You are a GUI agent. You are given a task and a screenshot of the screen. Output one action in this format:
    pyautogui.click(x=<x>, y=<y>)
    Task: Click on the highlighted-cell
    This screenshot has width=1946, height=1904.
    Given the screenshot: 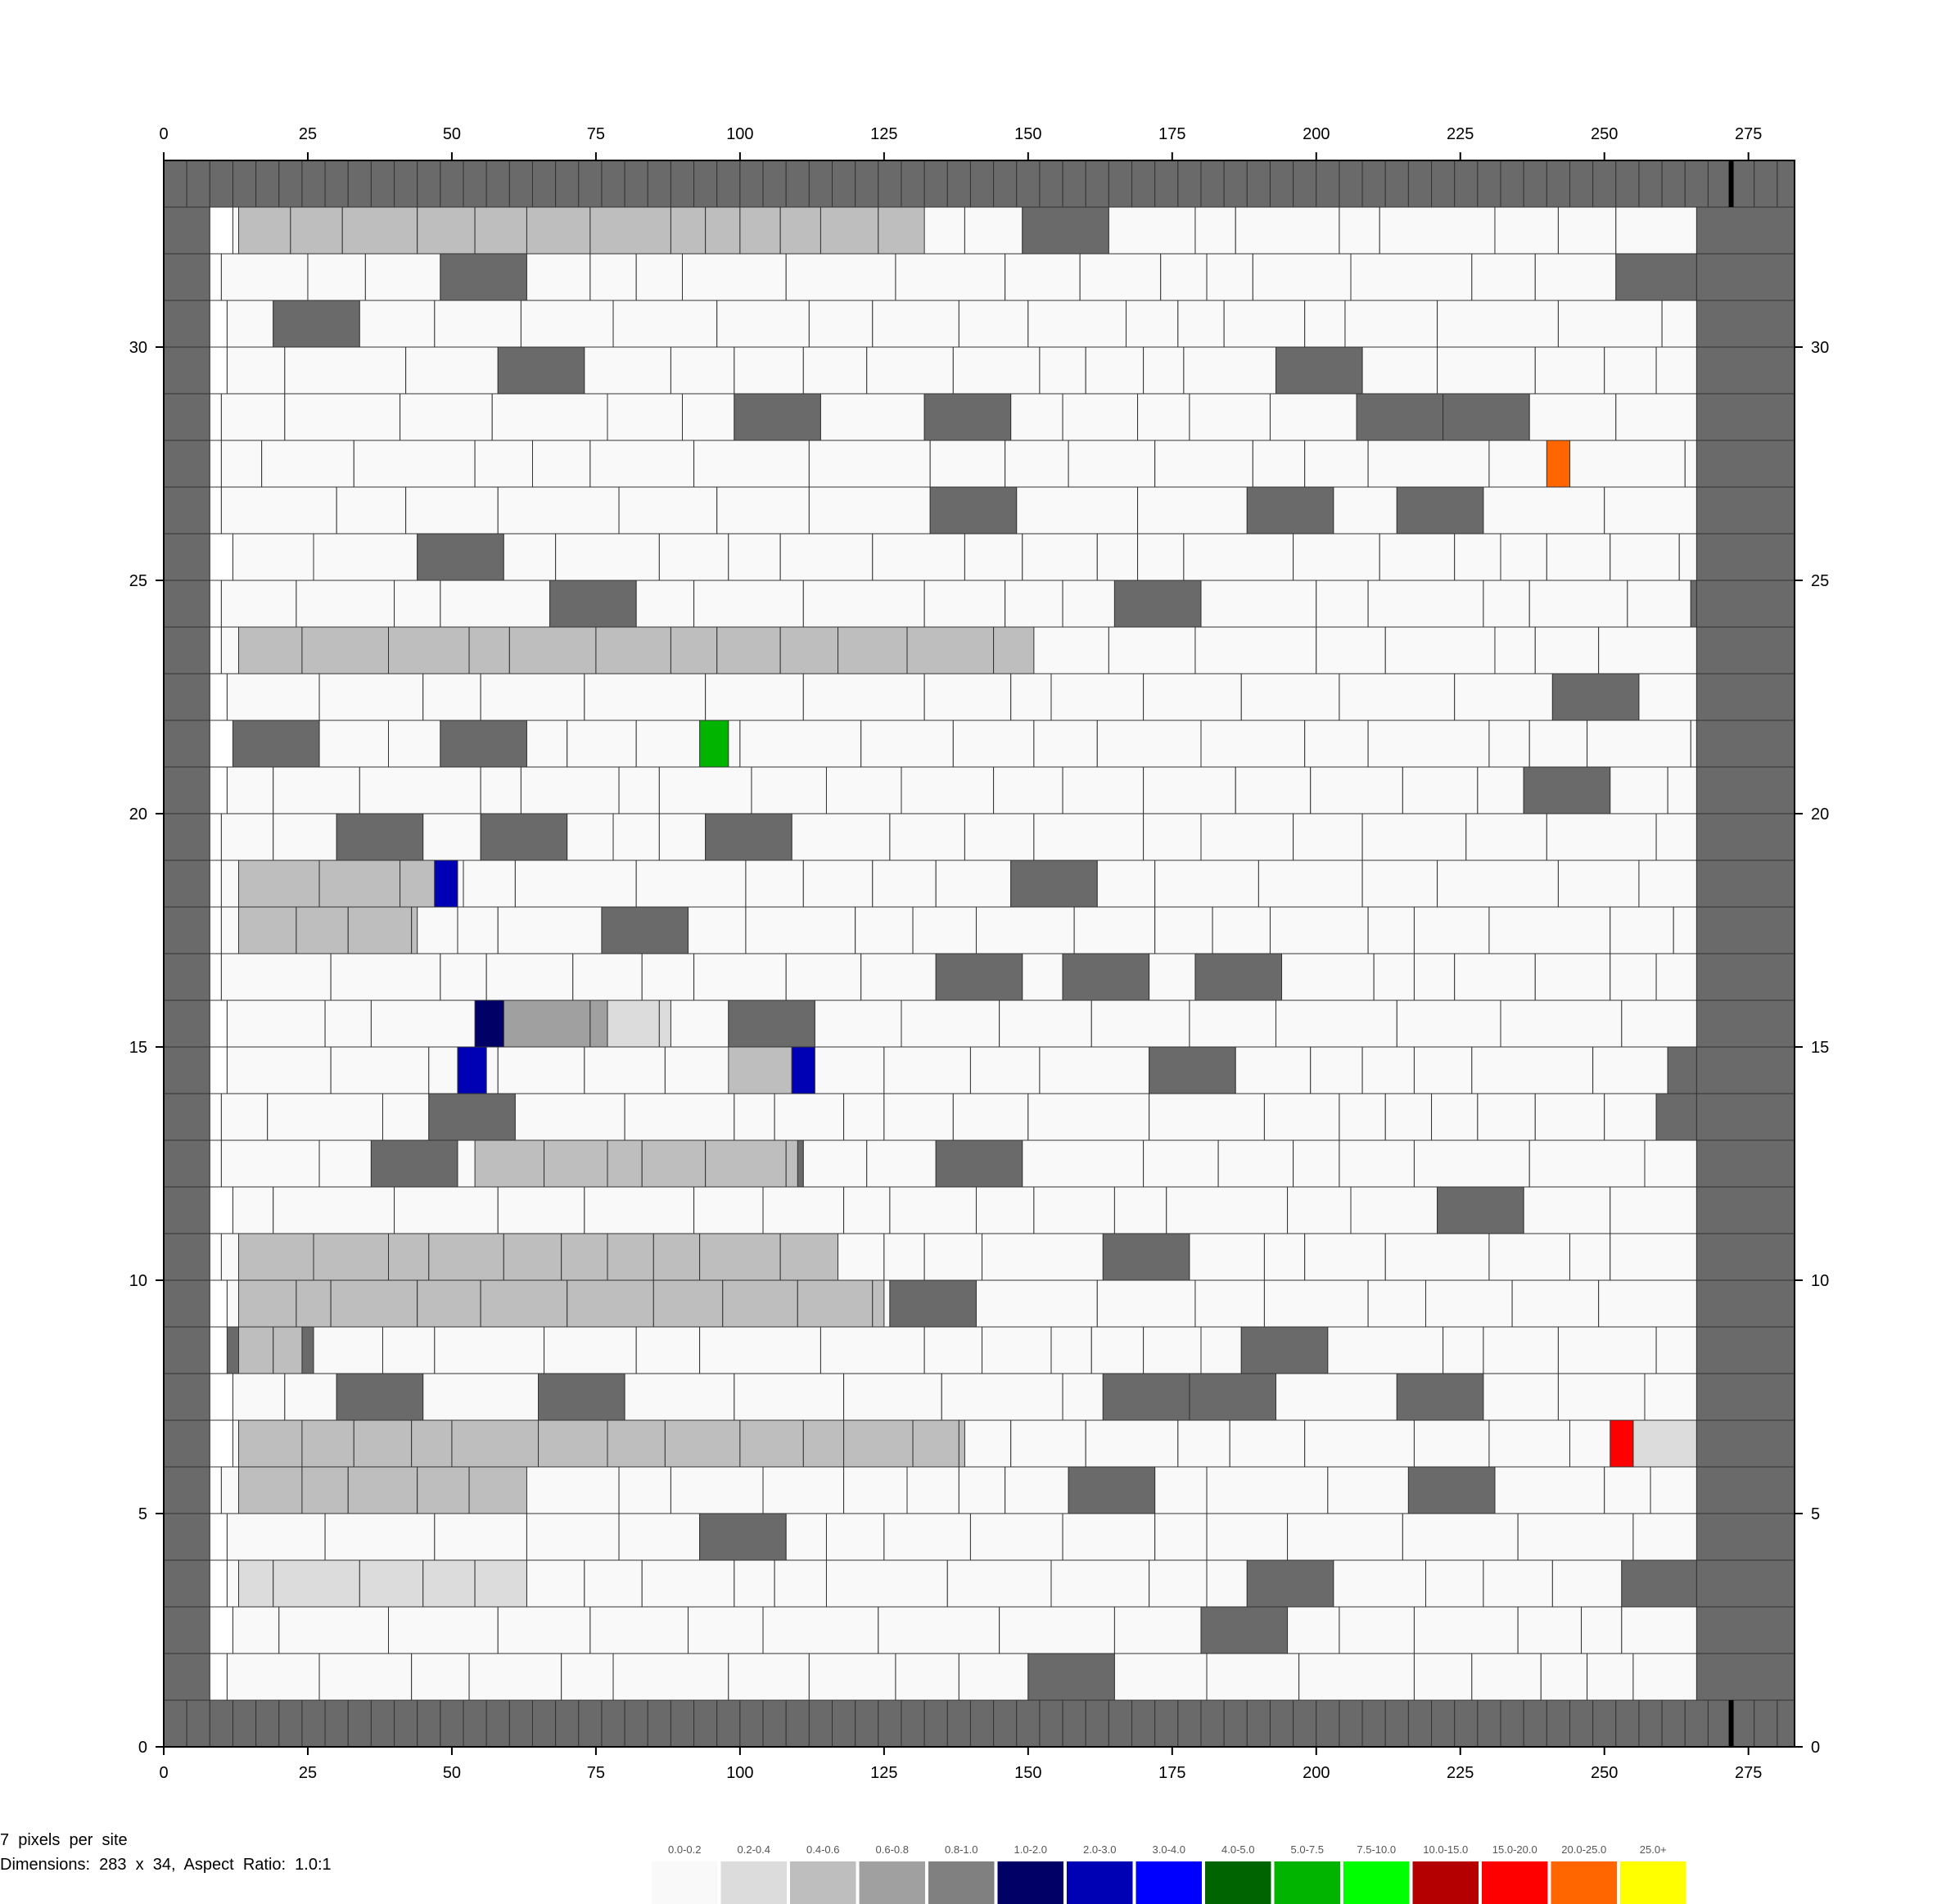 What is the action you would take?
    pyautogui.click(x=472, y=1070)
    